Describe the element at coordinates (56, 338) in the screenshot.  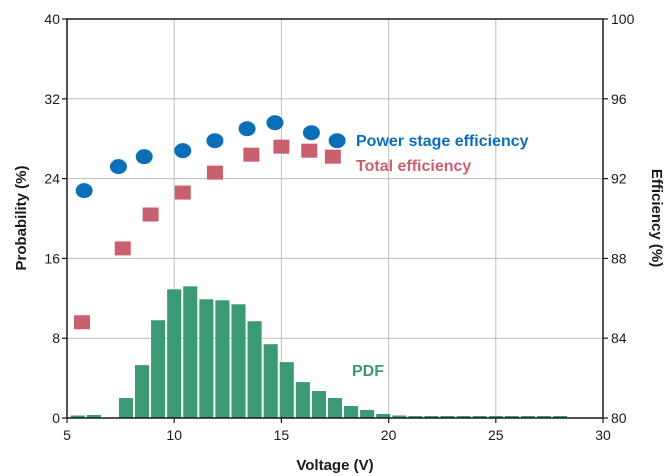
I see `y-left-tick-label: 8` at that location.